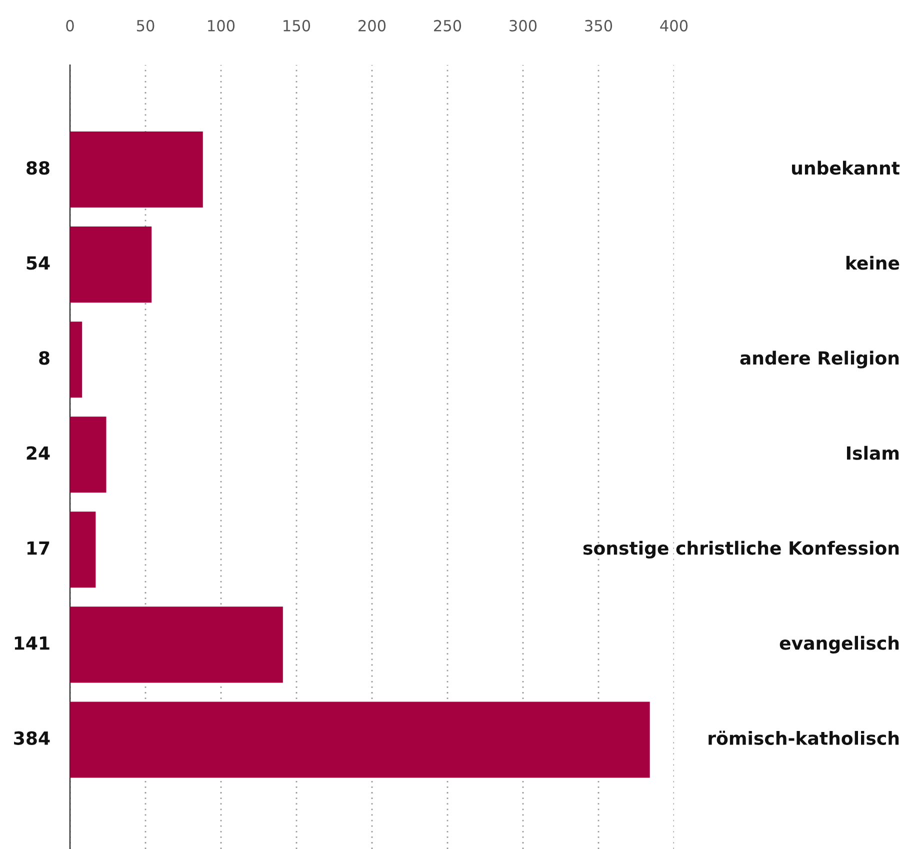 The image size is (906, 849). I want to click on y-tick-label: evangelisch, so click(839, 645).